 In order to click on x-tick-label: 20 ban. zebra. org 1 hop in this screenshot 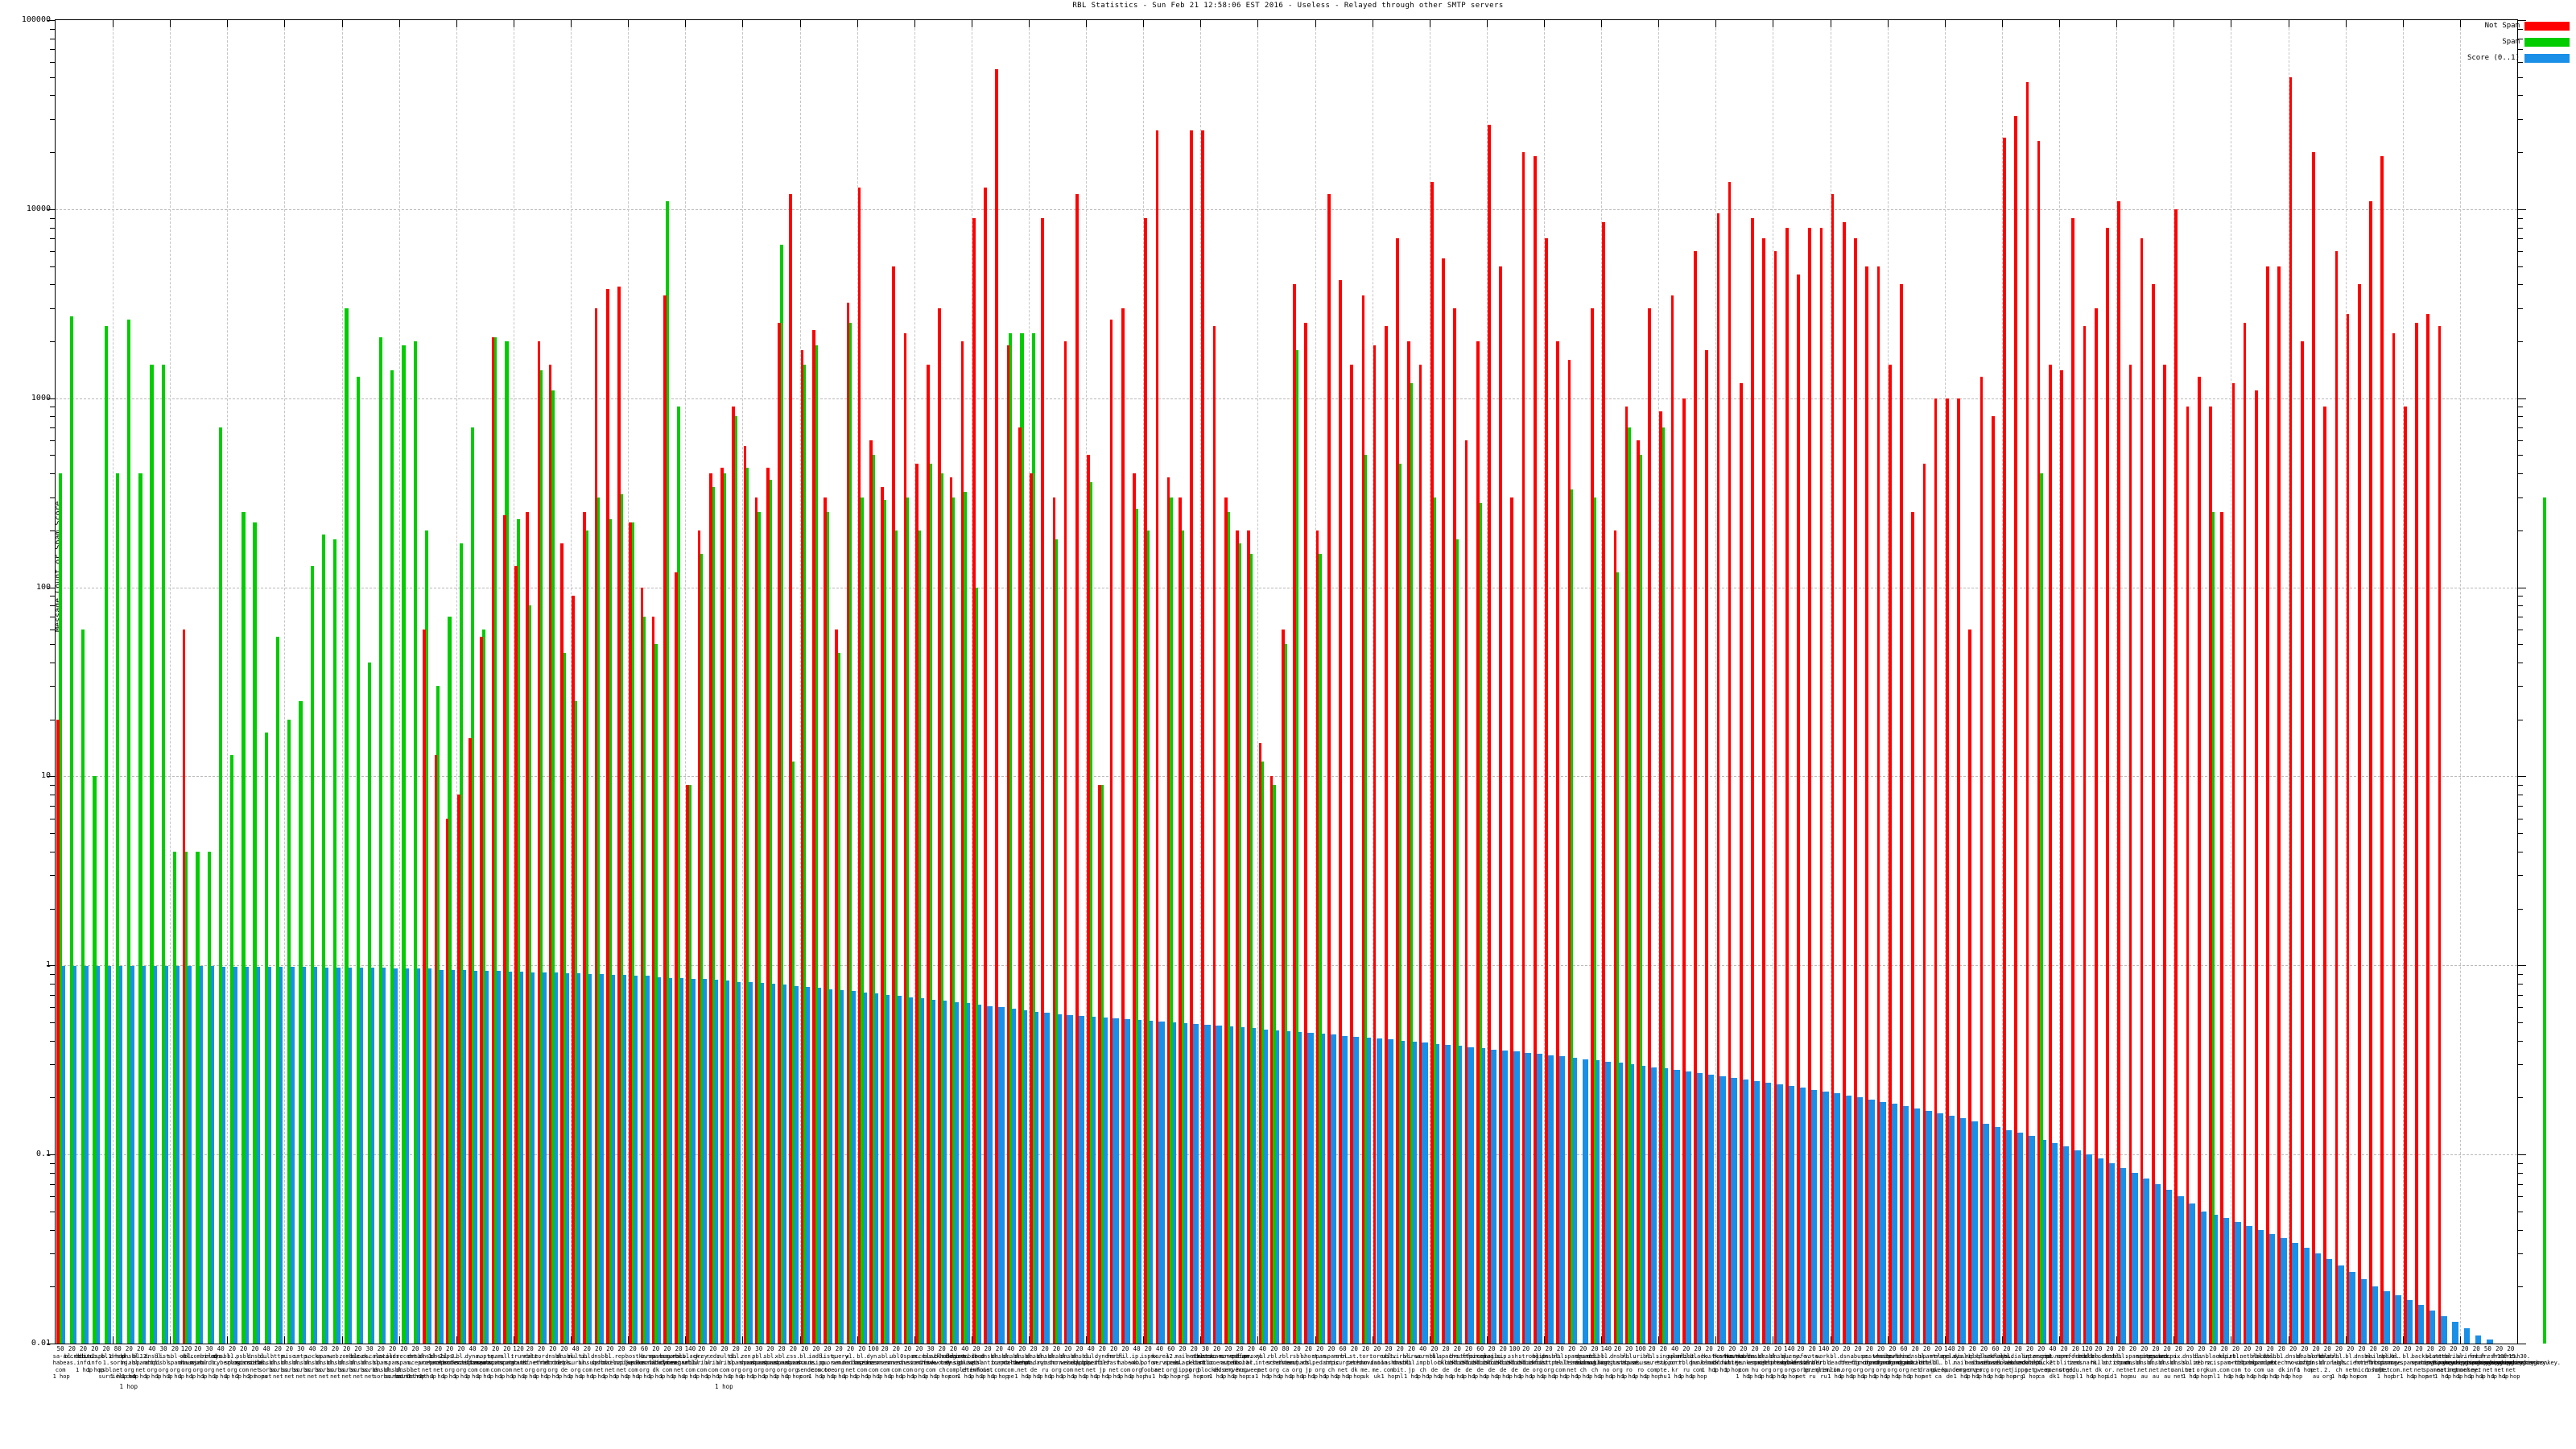, I will do `click(2204, 1363)`.